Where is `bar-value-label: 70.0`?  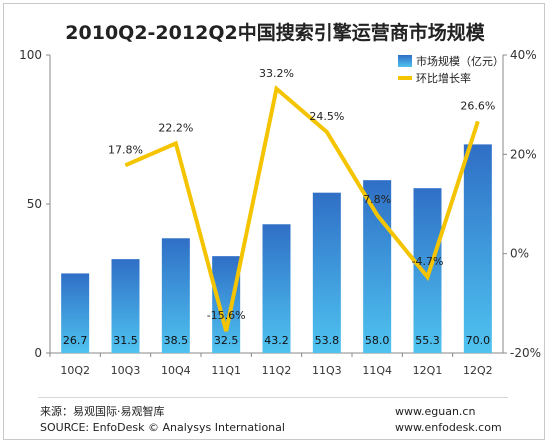
bar-value-label: 70.0 is located at coordinates (478, 340).